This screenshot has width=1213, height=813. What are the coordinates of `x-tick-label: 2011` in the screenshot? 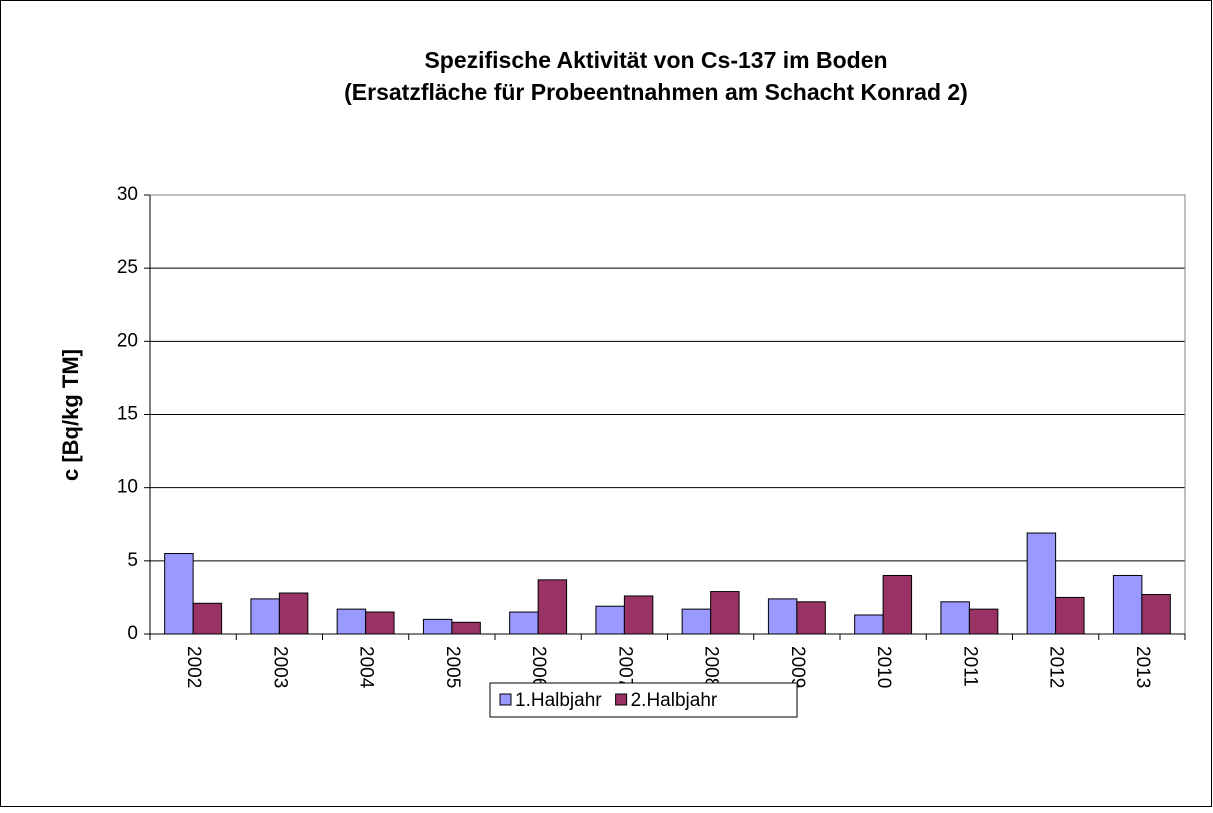 It's located at (969, 666).